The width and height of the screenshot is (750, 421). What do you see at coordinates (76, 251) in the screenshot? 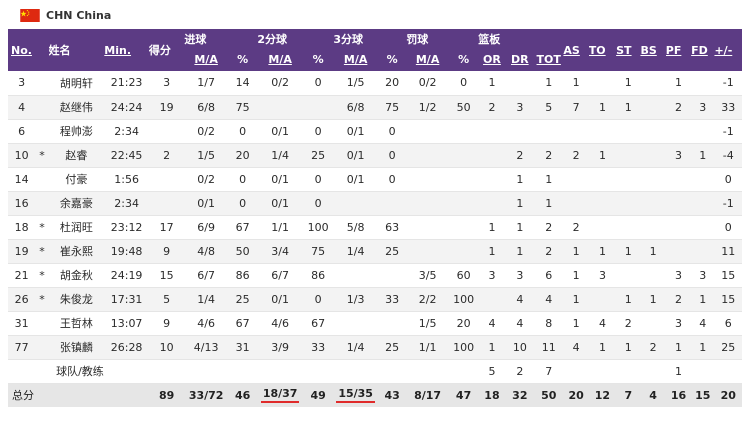
I see `player-name: 崔永熙` at bounding box center [76, 251].